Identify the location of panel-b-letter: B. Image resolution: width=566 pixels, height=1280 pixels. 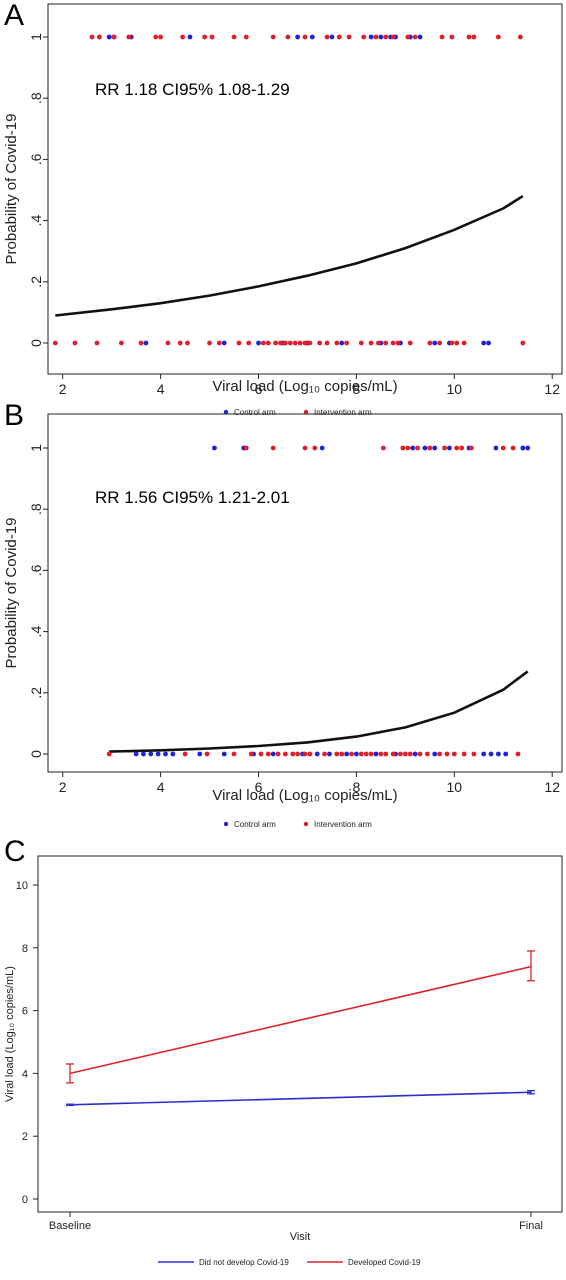
(14, 415).